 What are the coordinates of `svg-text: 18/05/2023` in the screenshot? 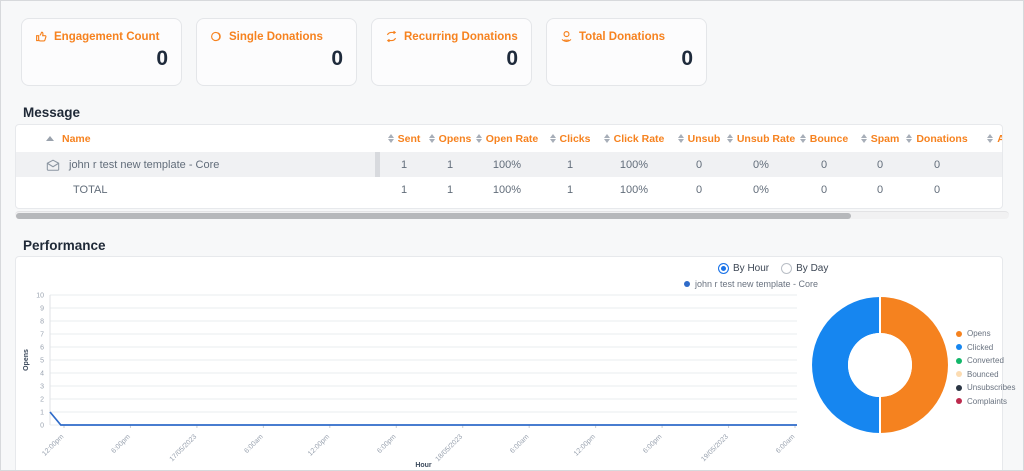 It's located at (449, 448).